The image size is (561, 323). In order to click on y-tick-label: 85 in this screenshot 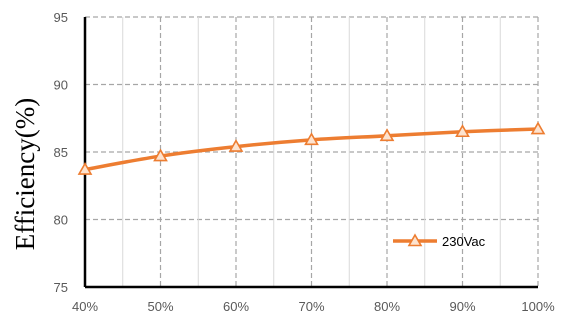, I will do `click(61, 152)`.